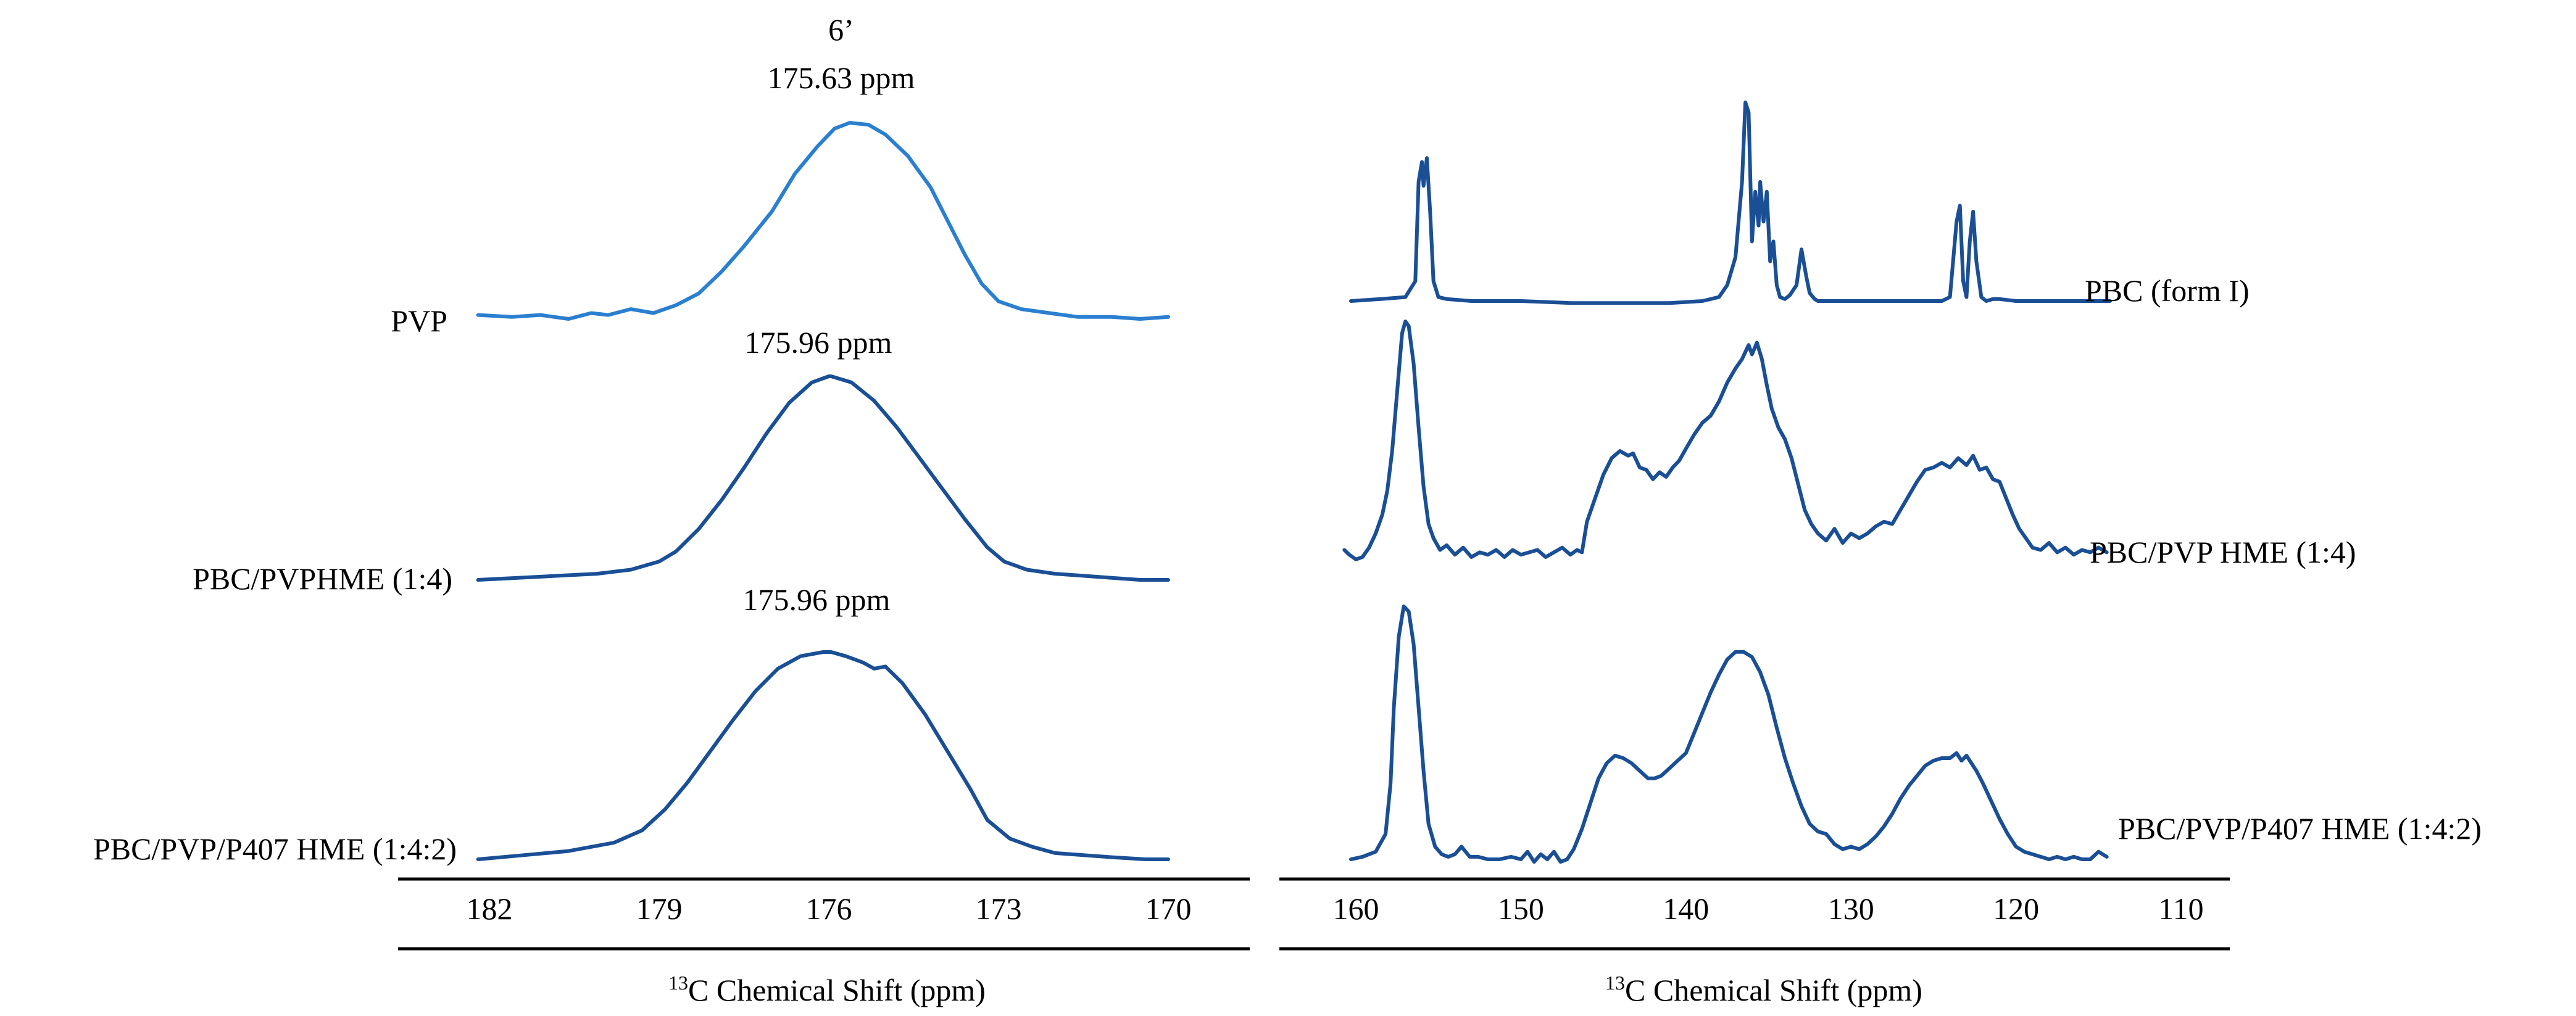 The width and height of the screenshot is (2576, 1016). I want to click on left-axis-title-superscript: 13, so click(678, 983).